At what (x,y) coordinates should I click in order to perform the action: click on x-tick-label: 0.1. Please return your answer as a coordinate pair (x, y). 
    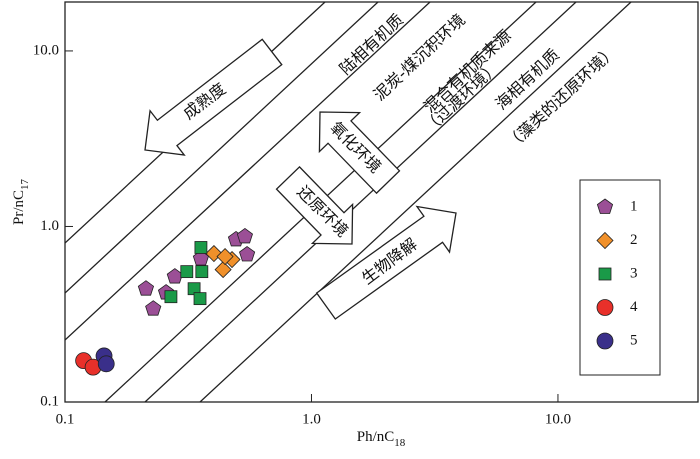
    Looking at the image, I should click on (65, 419).